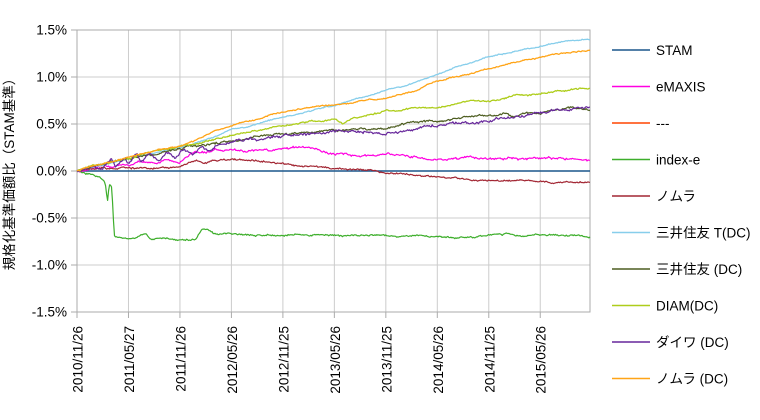 This screenshot has width=760, height=420. What do you see at coordinates (129, 359) in the screenshot?
I see `x-tick-label: 2011/05/27` at bounding box center [129, 359].